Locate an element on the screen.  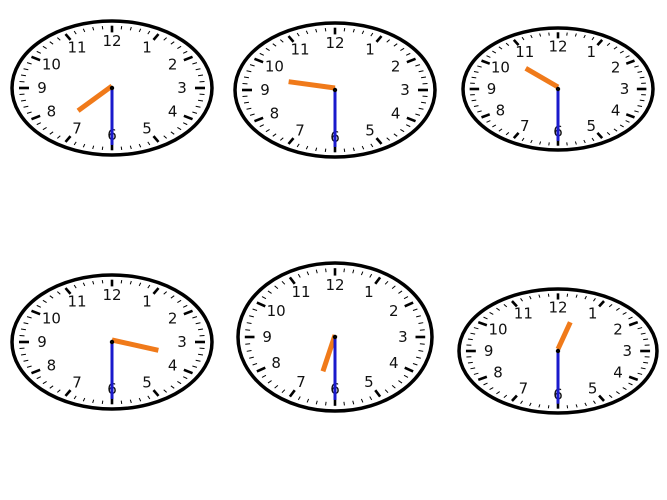
dial-number: 7 is located at coordinates (300, 131).